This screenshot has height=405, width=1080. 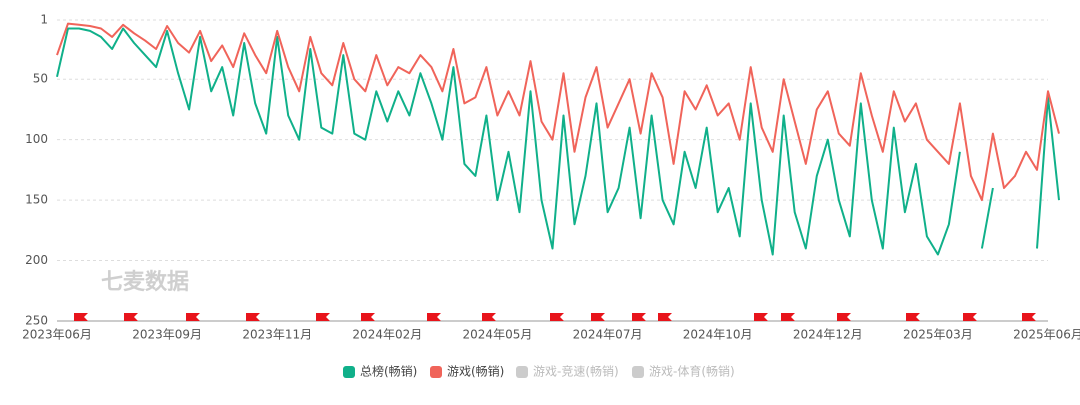 What do you see at coordinates (608, 335) in the screenshot?
I see `x-tick-label: 2024年07月` at bounding box center [608, 335].